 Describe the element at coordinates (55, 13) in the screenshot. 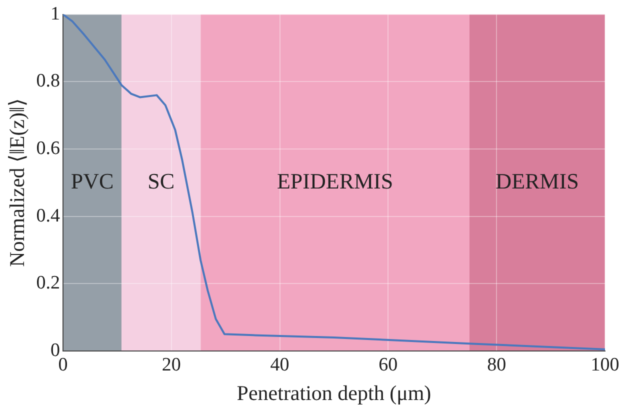

I see `y-tick-label: 1` at that location.